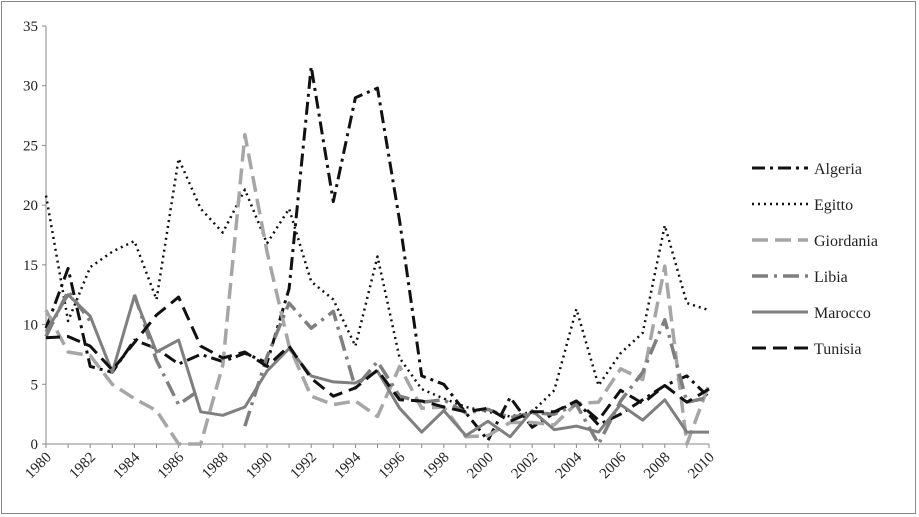 The width and height of the screenshot is (919, 517). What do you see at coordinates (802, 205) in the screenshot?
I see `legend-item-egitto: Egitto` at bounding box center [802, 205].